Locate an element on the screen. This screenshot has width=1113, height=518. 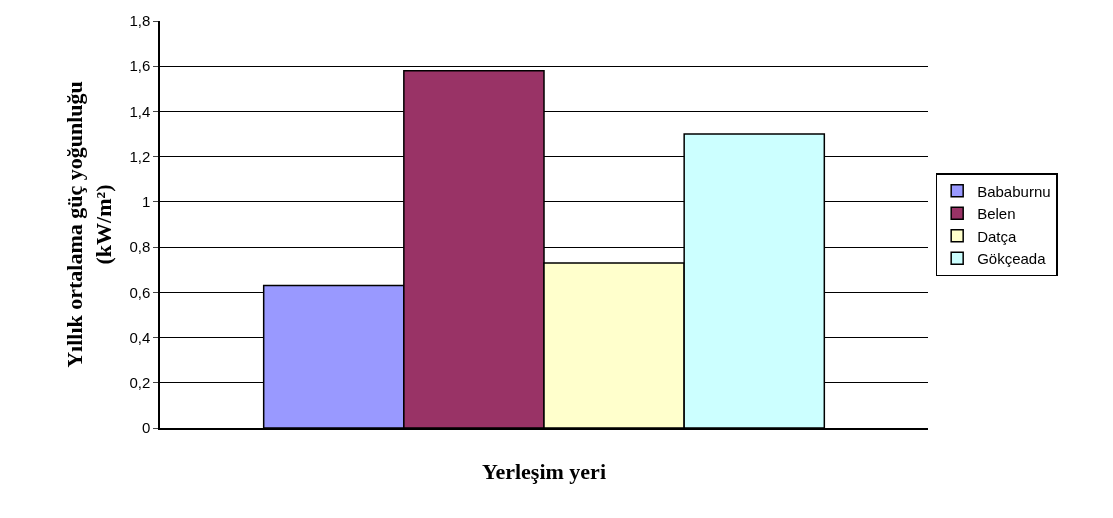
y-tick-label: 1,8 is located at coordinates (140, 21).